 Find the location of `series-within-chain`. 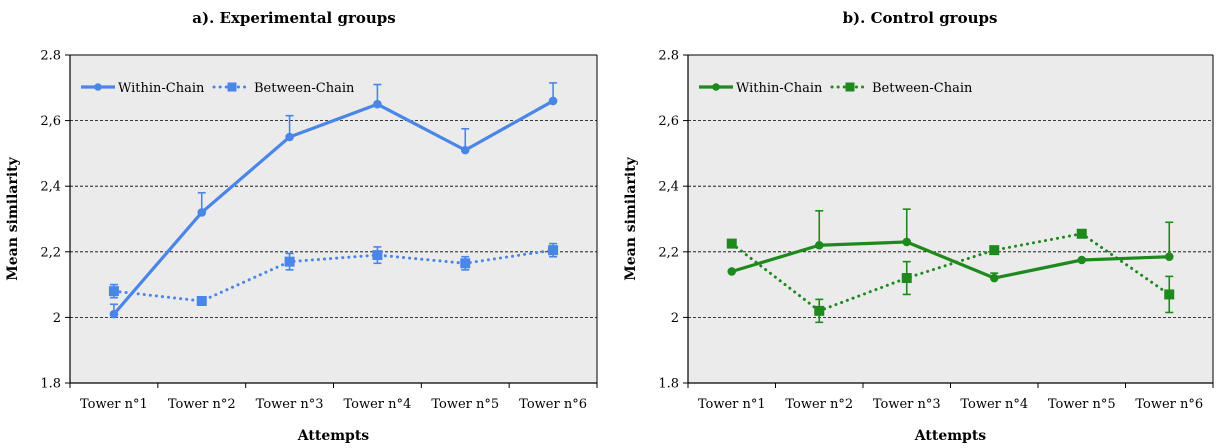

series-within-chain is located at coordinates (950, 245).